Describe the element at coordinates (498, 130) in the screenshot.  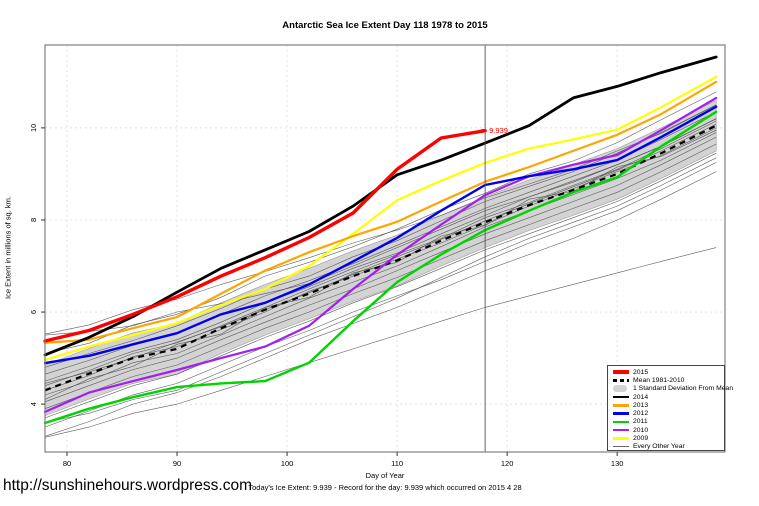
I see `record-value-annotation: 9.939` at that location.